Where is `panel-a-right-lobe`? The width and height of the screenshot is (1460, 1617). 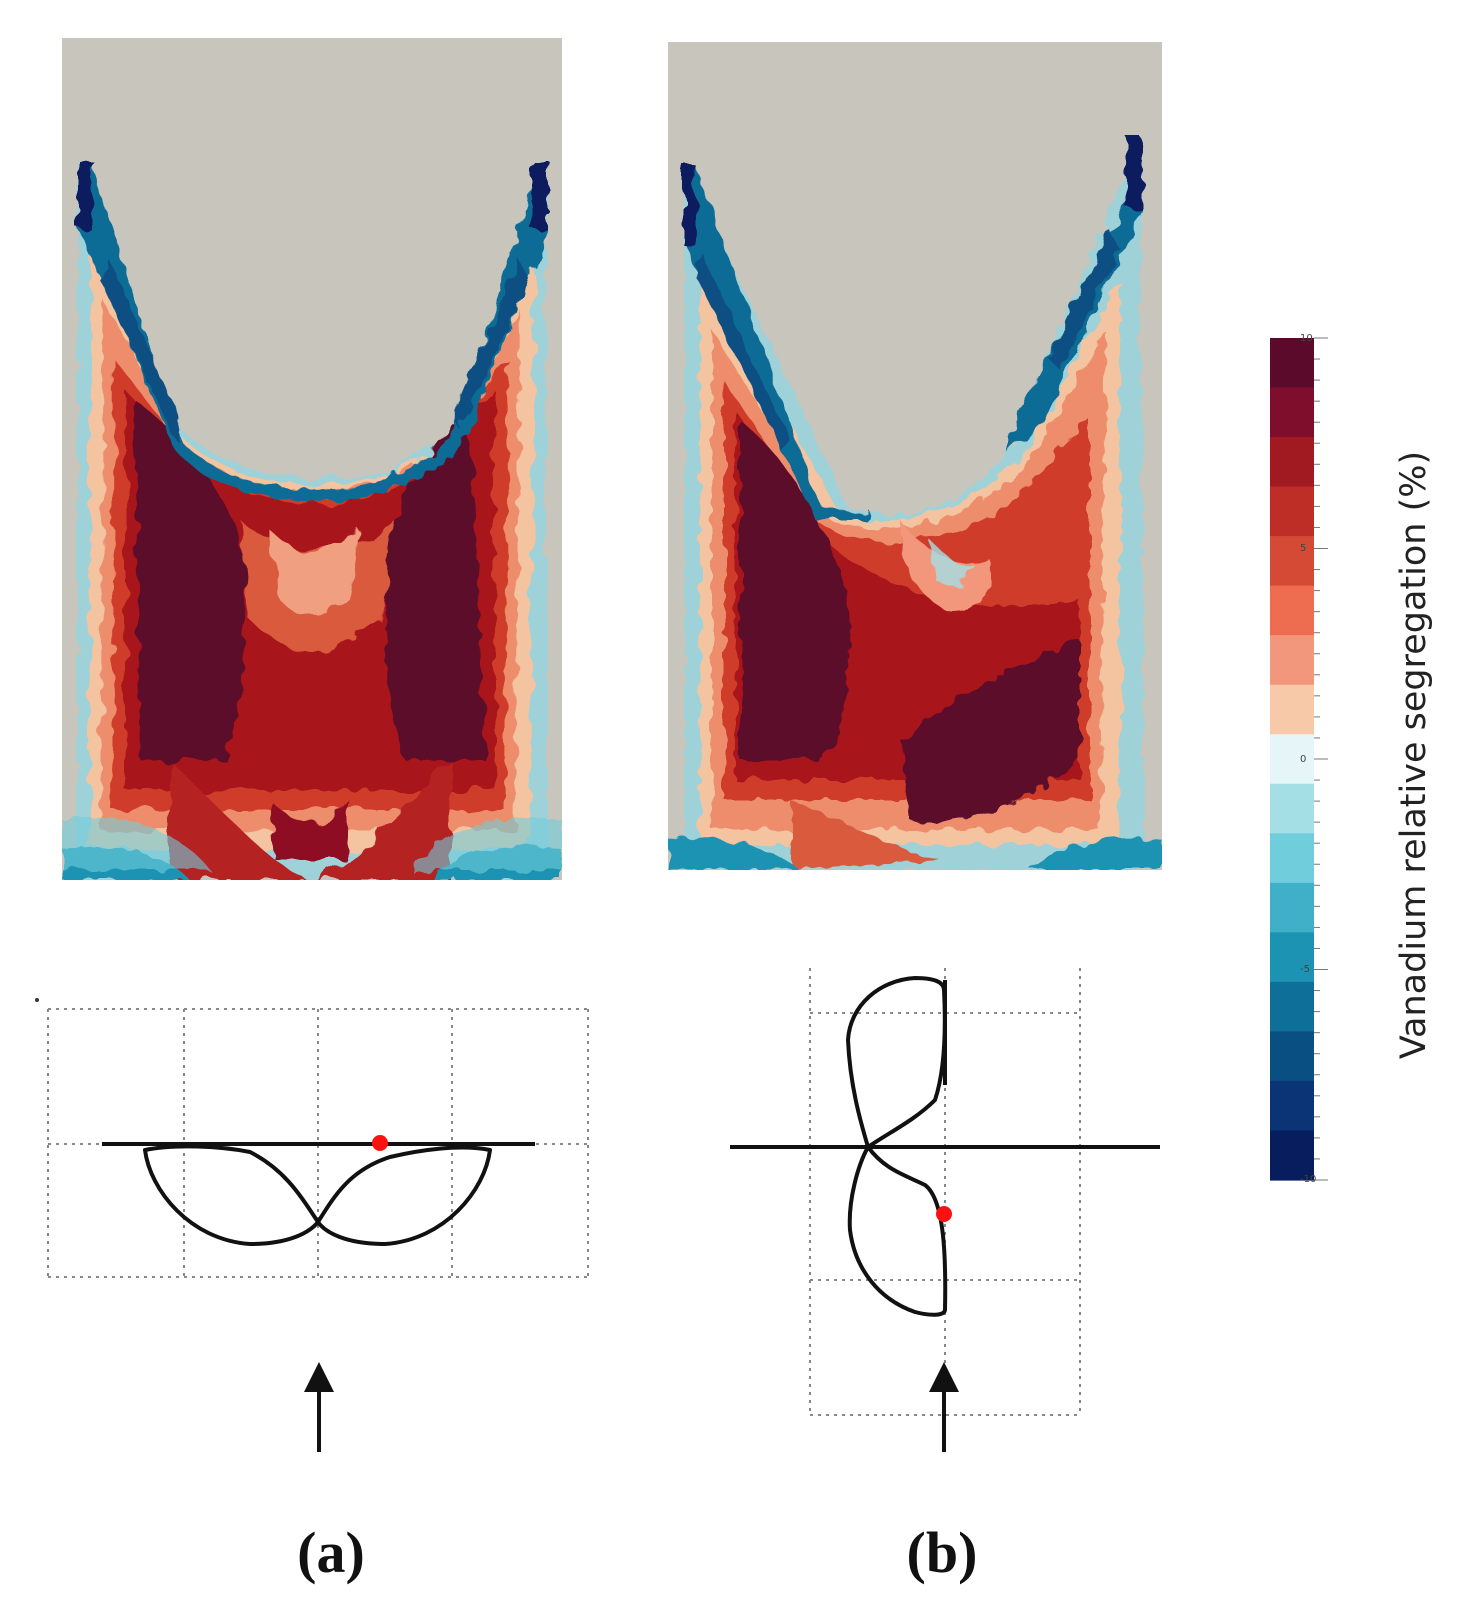
panel-a-right-lobe is located at coordinates (404, 1195).